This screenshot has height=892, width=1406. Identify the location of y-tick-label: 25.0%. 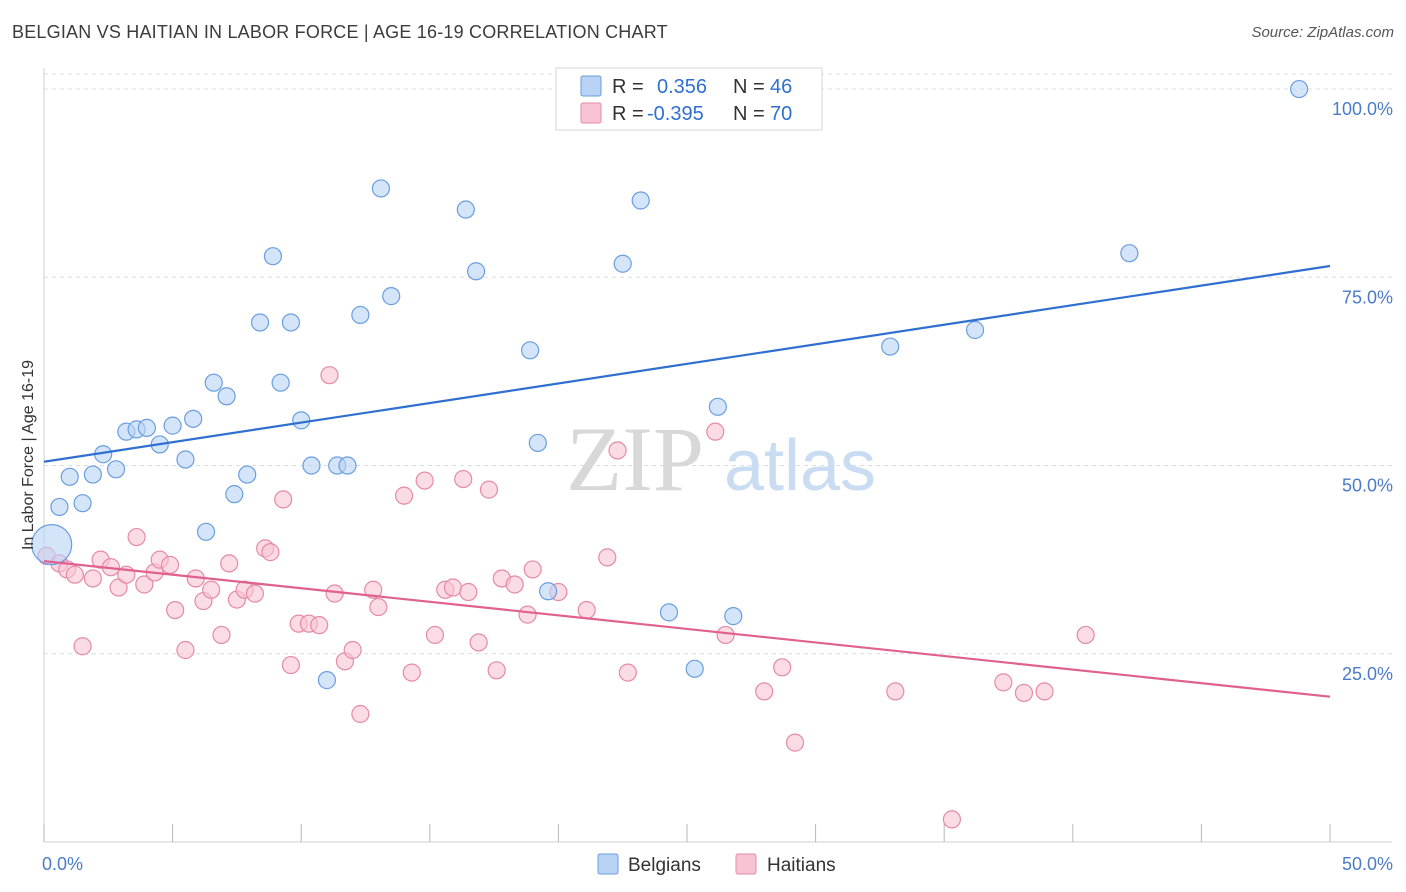
(1367, 674).